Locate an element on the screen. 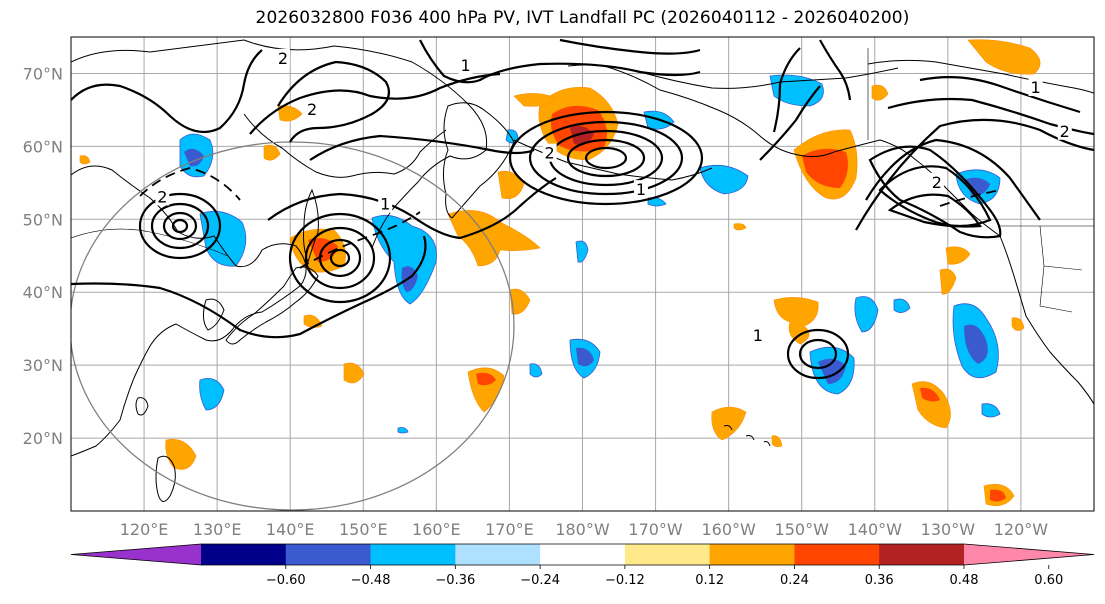 This screenshot has width=1105, height=604. coastline-alaska is located at coordinates (802, 151).